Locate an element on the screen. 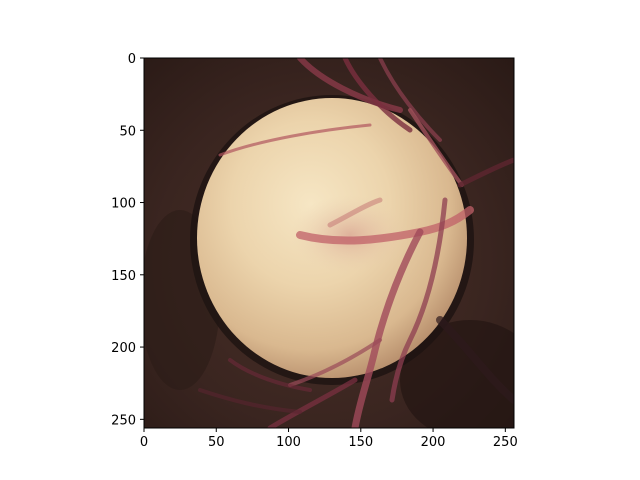  x-tick-label: 150 is located at coordinates (360, 442).